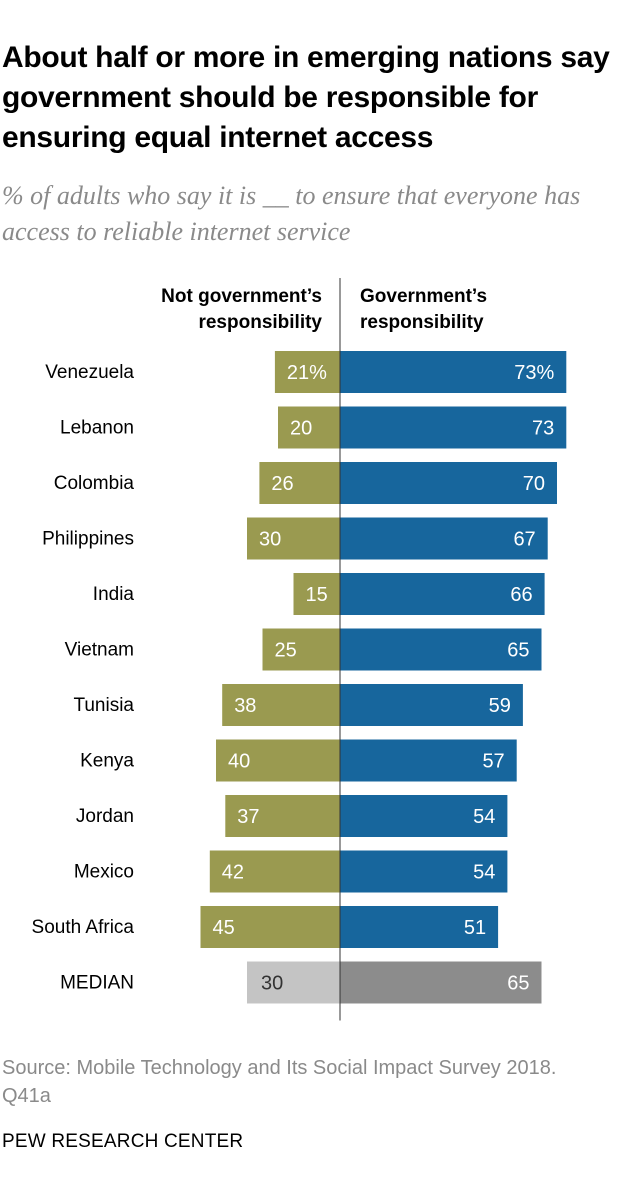 Image resolution: width=620 pixels, height=1196 pixels. Describe the element at coordinates (286, 651) in the screenshot. I see `value-label-not-responsibility: 25` at that location.